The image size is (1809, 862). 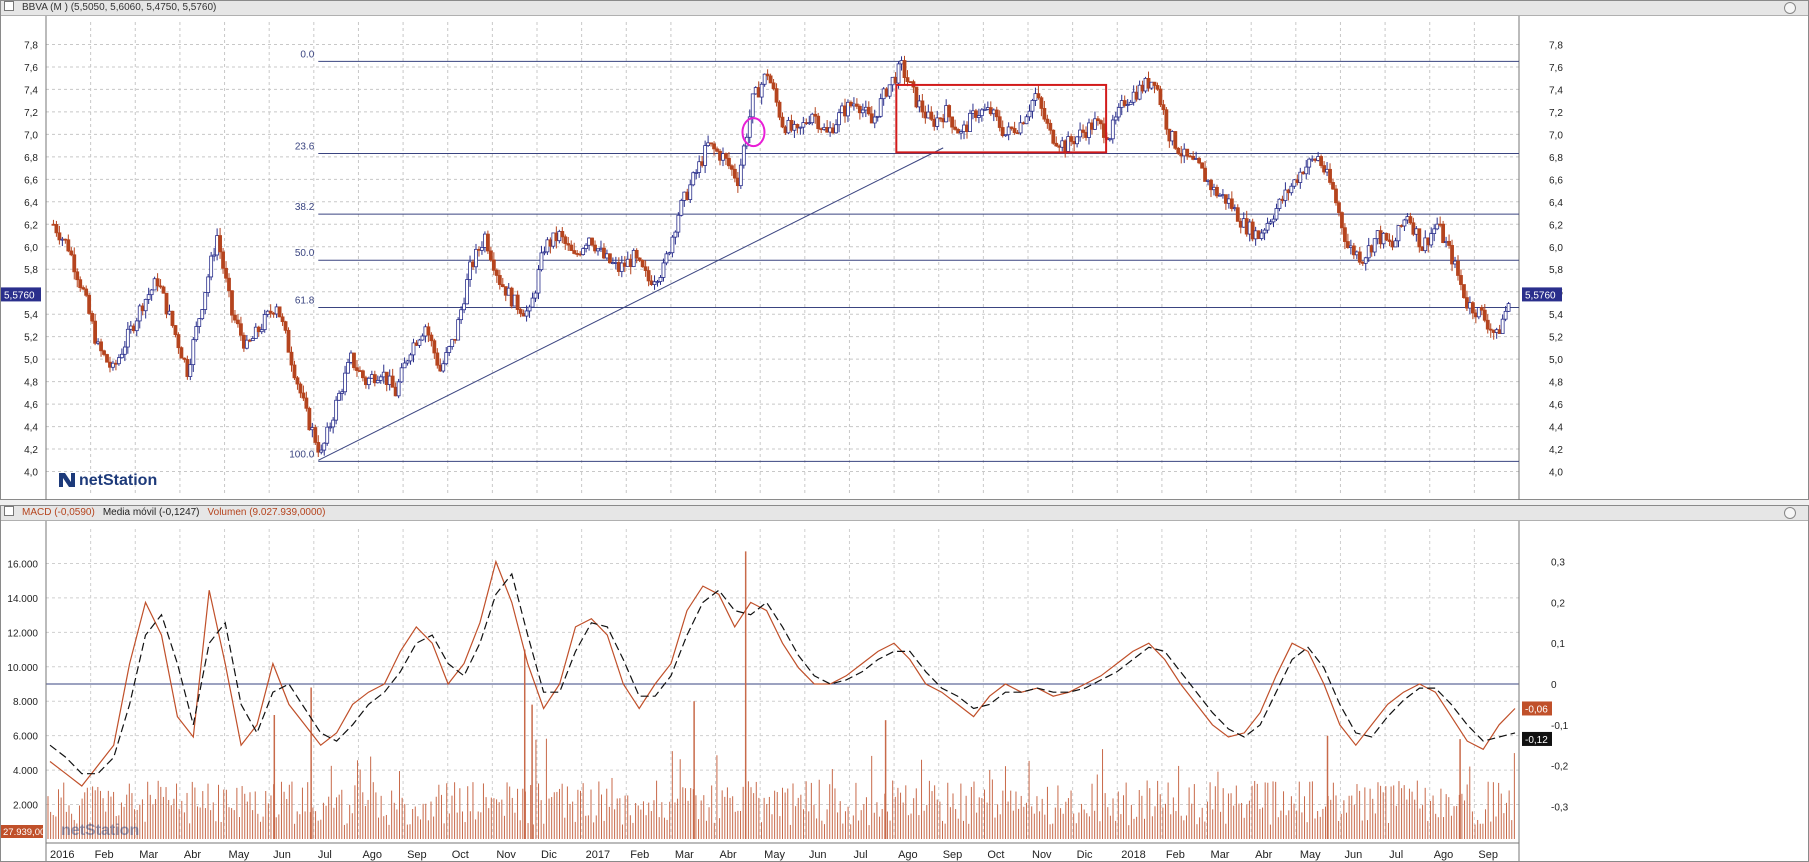 I want to click on macd-last-label: -0,06, so click(x=1536, y=709).